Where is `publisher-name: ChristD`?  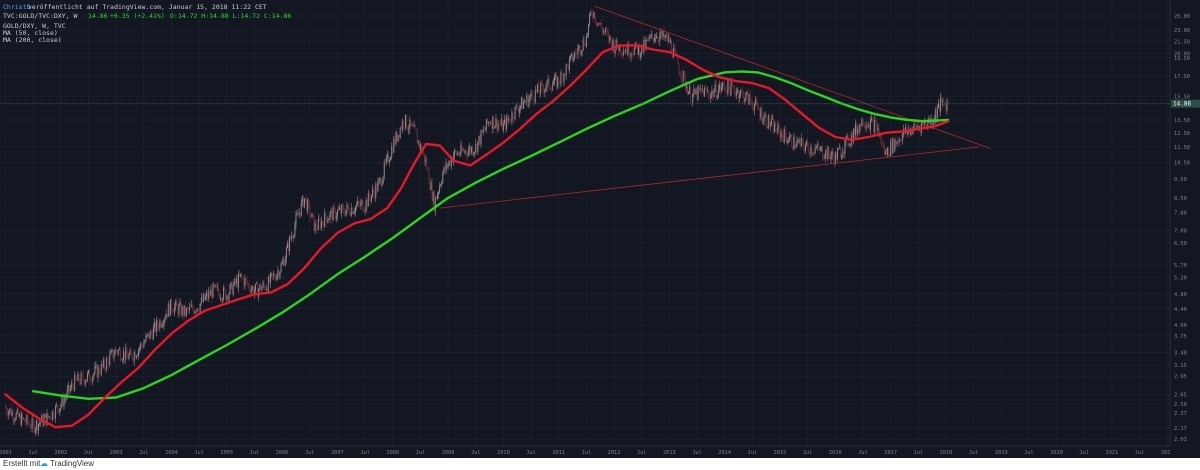
publisher-name: ChristD is located at coordinates (16, 7).